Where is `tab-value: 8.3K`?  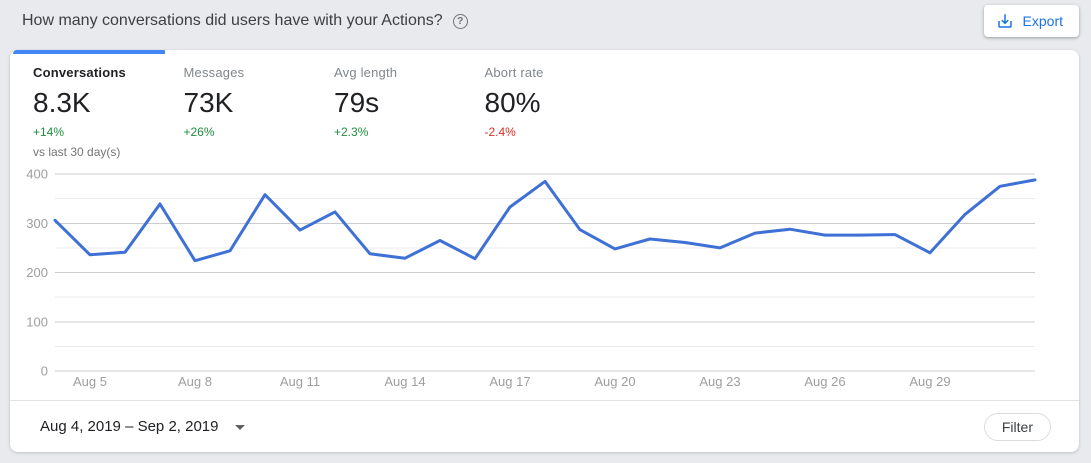
tab-value: 8.3K is located at coordinates (62, 102).